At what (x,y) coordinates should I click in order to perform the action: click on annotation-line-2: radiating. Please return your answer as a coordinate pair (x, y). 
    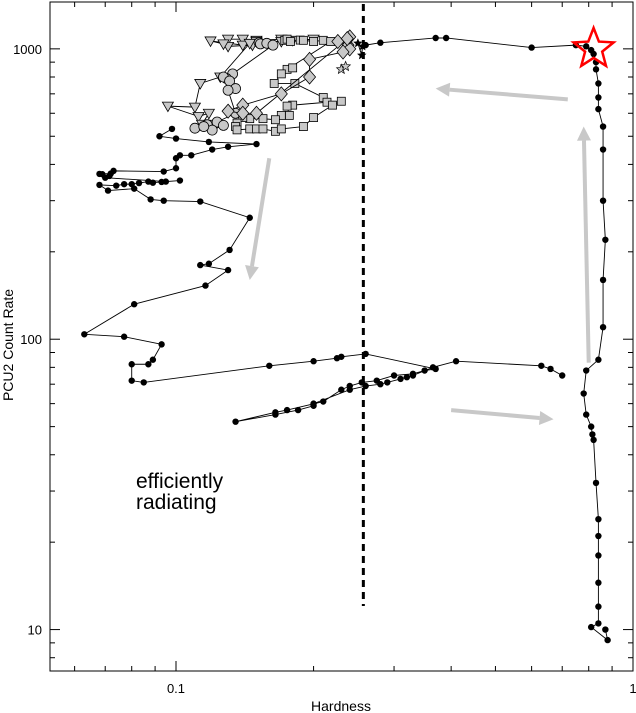
    Looking at the image, I should click on (176, 502).